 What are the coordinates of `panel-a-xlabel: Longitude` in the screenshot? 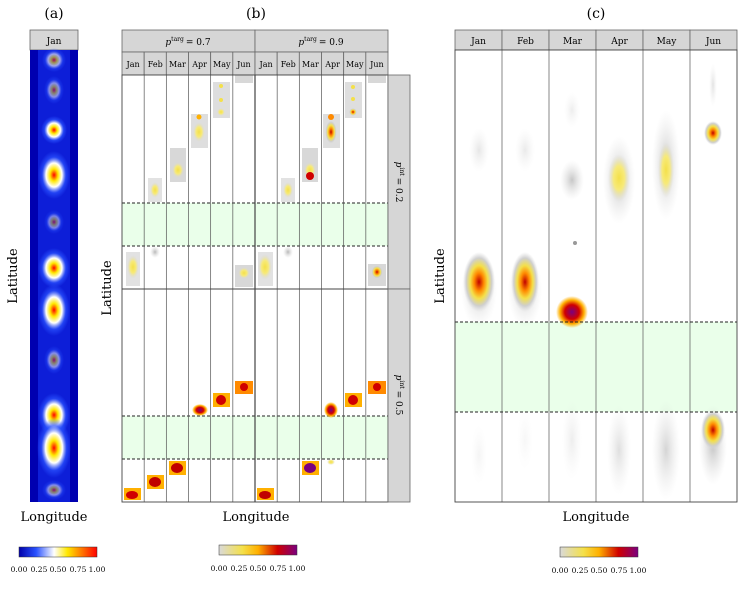 It's located at (54, 517).